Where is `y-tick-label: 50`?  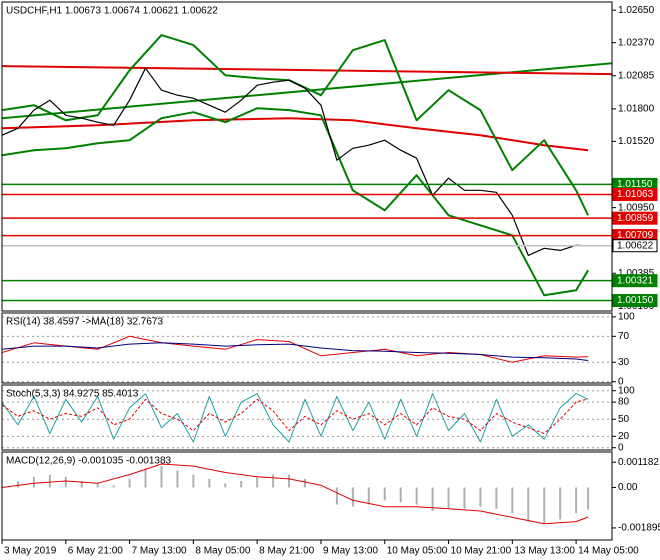 y-tick-label: 50 is located at coordinates (624, 419).